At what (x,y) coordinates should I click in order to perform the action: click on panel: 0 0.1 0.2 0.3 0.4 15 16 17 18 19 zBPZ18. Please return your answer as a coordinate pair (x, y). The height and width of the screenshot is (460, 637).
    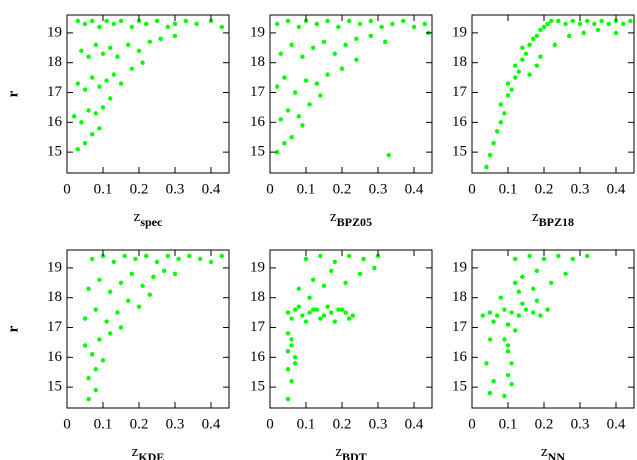
    Looking at the image, I should click on (543, 121).